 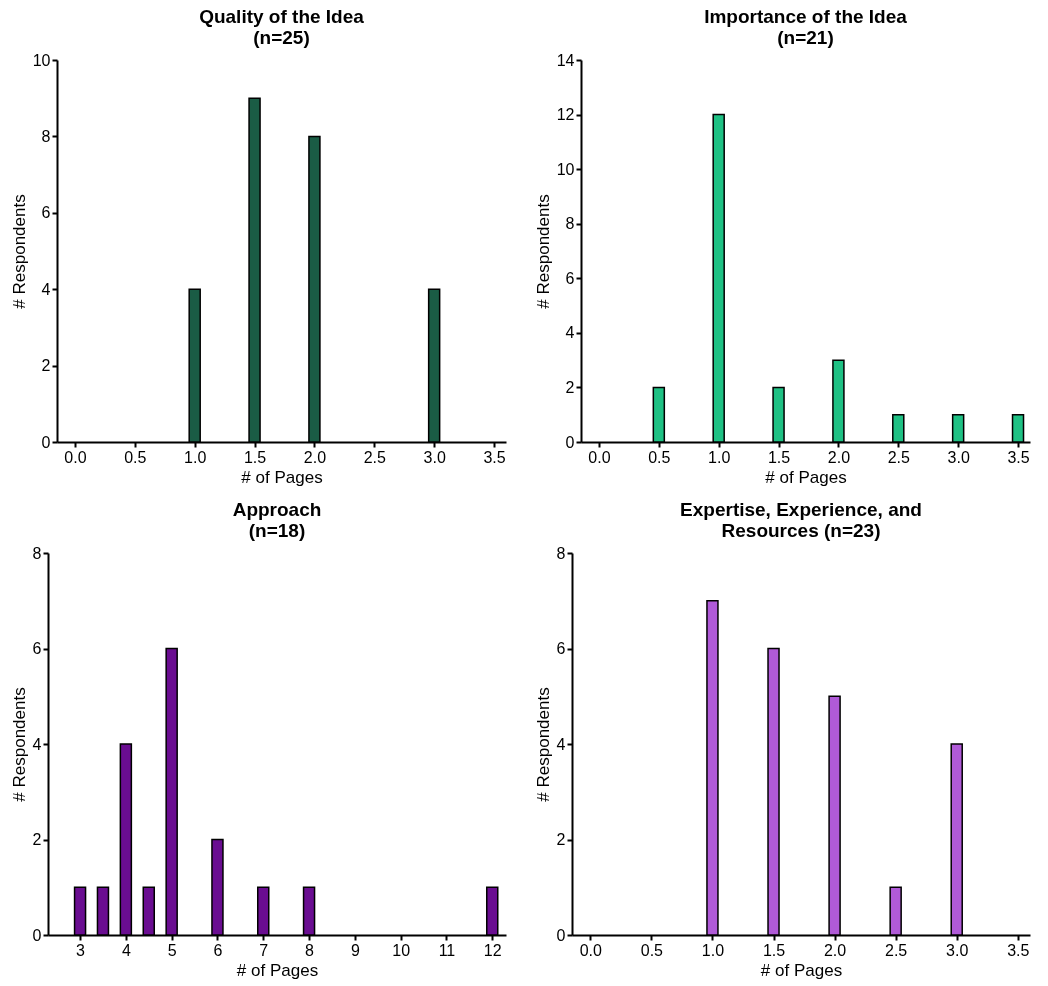 I want to click on x-tick-label: 4, so click(x=126, y=950).